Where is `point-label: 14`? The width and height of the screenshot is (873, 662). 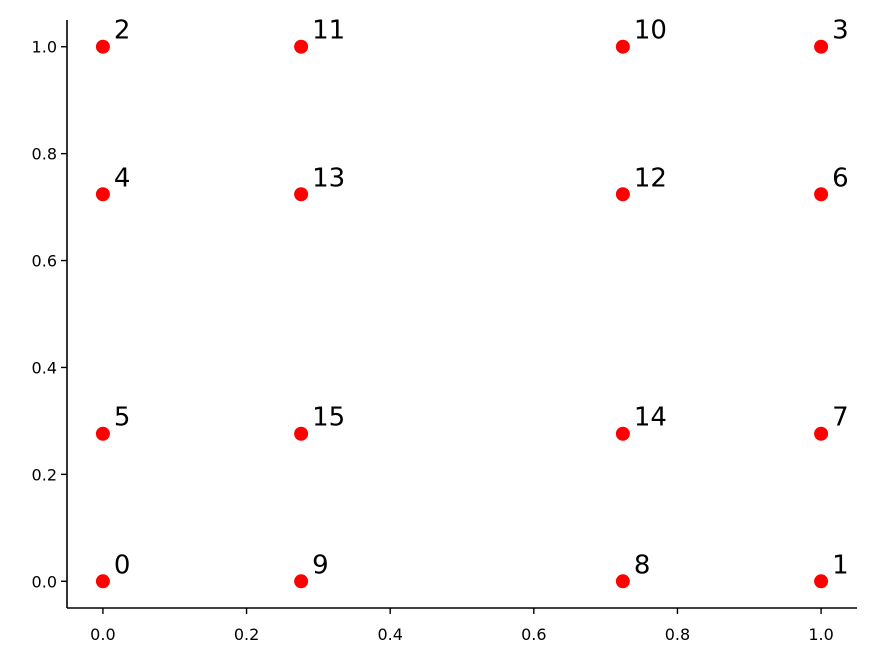 point-label: 14 is located at coordinates (650, 418).